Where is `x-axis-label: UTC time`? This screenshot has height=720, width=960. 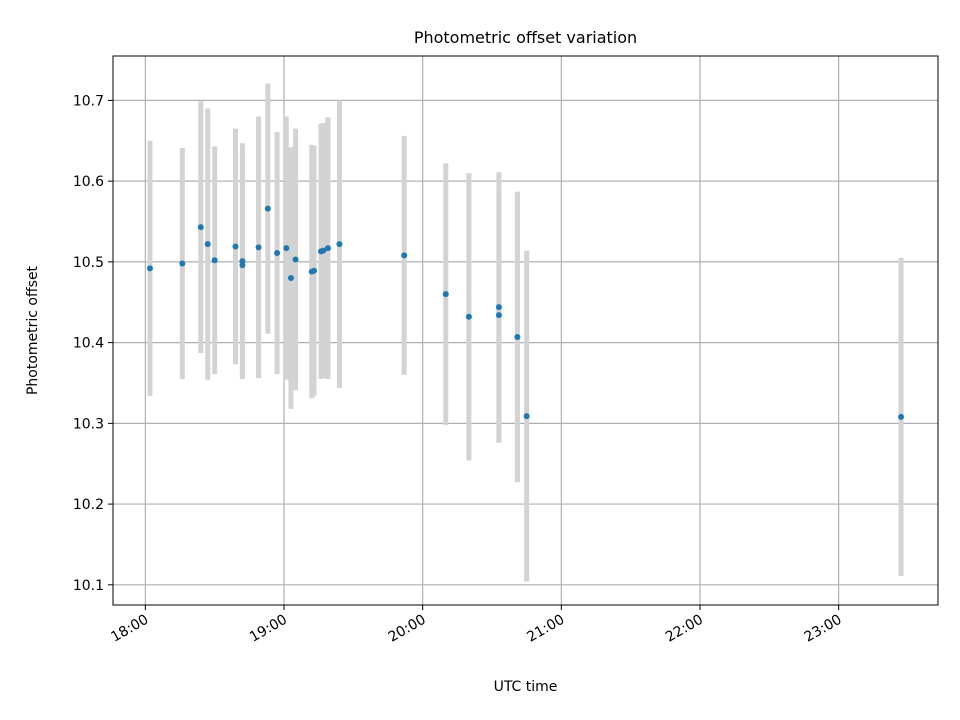
x-axis-label: UTC time is located at coordinates (526, 687).